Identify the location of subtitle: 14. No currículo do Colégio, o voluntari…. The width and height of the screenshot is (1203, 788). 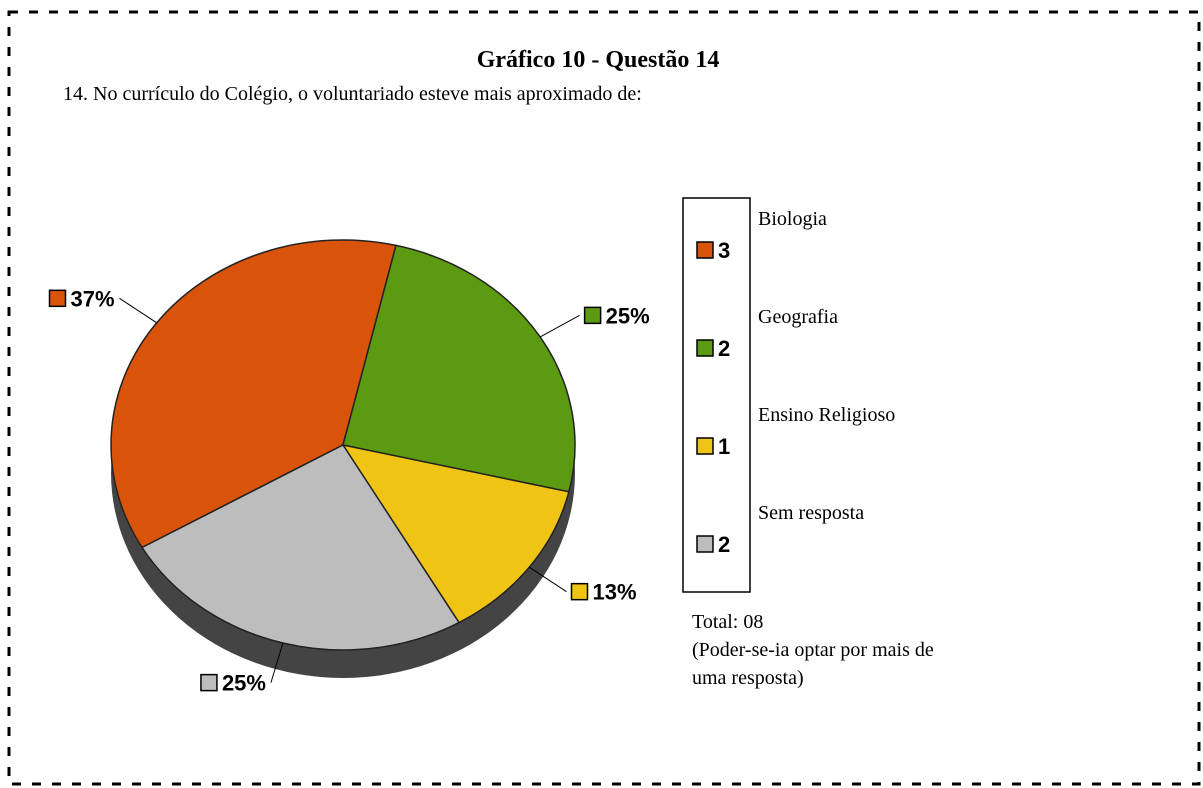
(352, 94).